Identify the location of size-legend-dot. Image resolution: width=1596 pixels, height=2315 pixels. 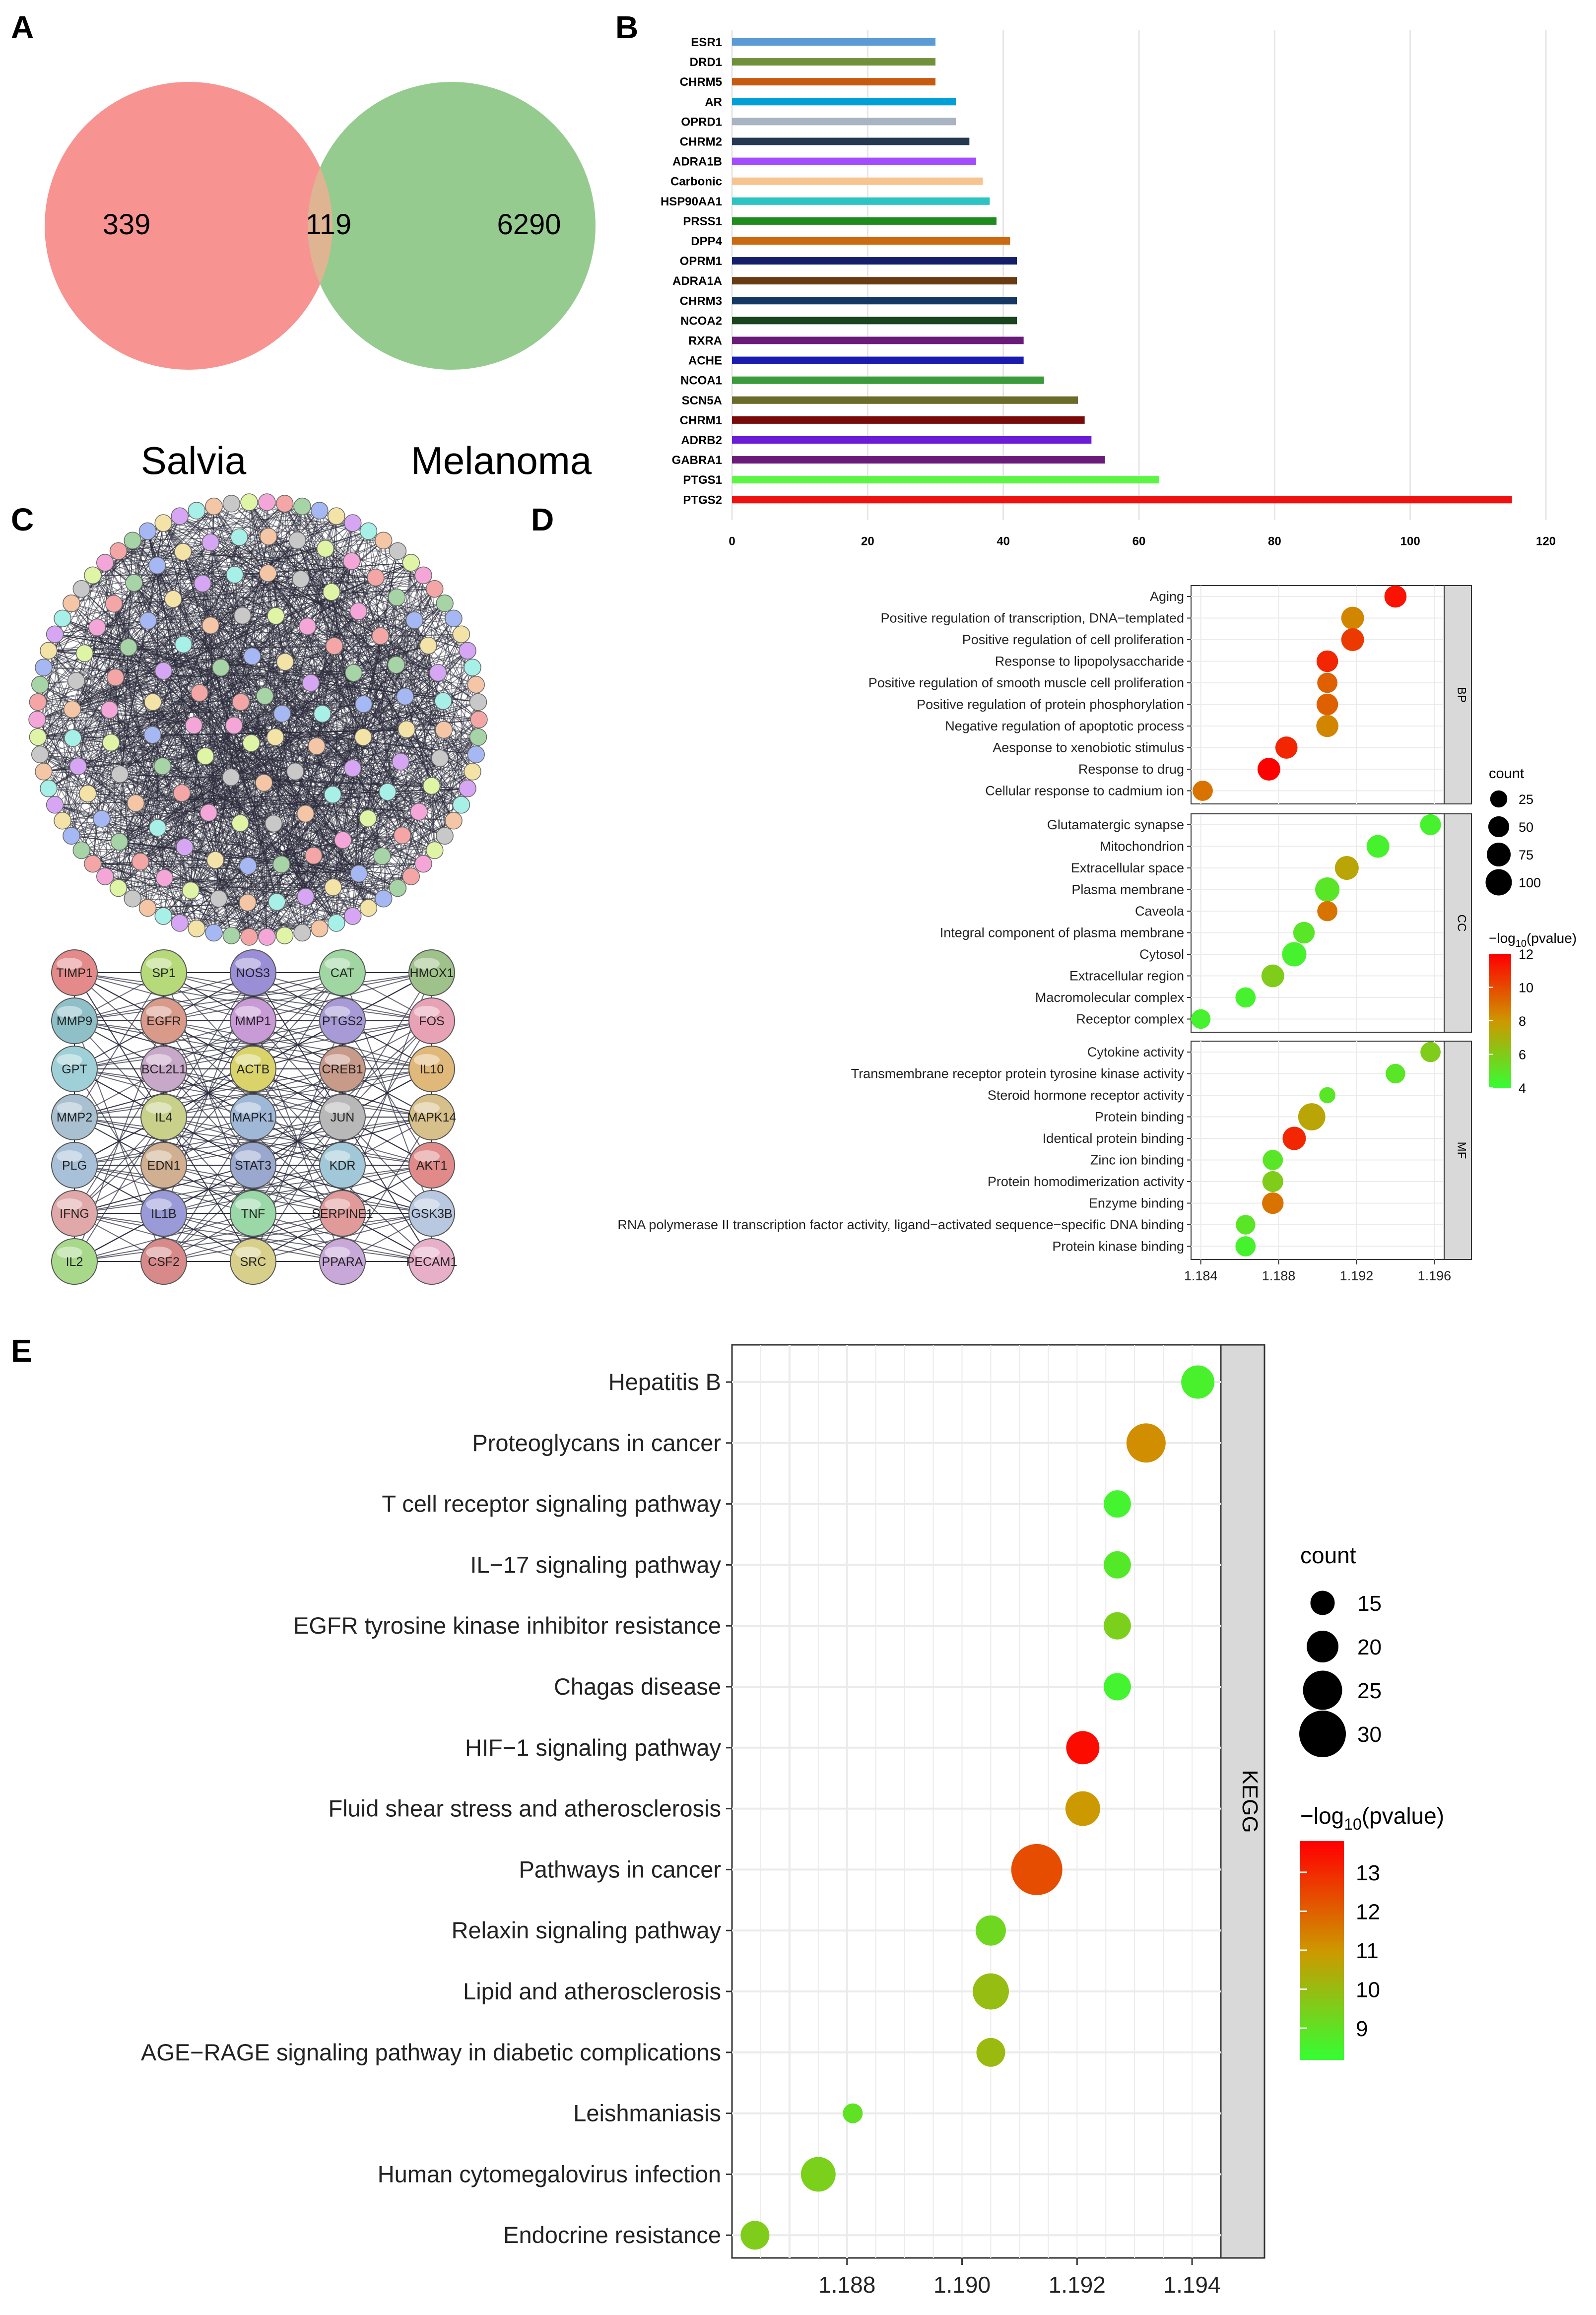
(1322, 1690).